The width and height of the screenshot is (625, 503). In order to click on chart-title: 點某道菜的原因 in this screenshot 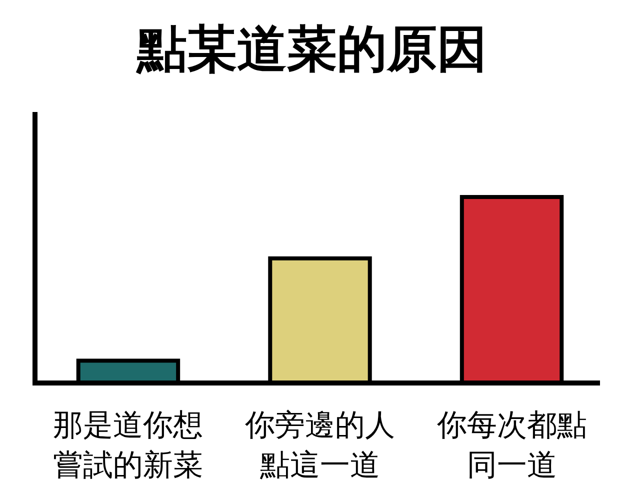, I will do `click(311, 49)`.